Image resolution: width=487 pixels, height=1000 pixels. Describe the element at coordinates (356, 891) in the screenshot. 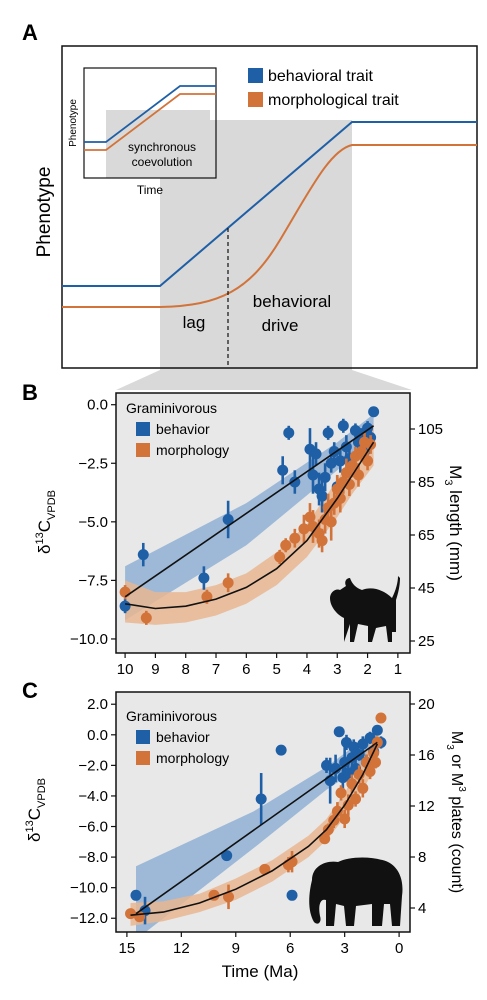

I see `elephant-silhouette` at that location.